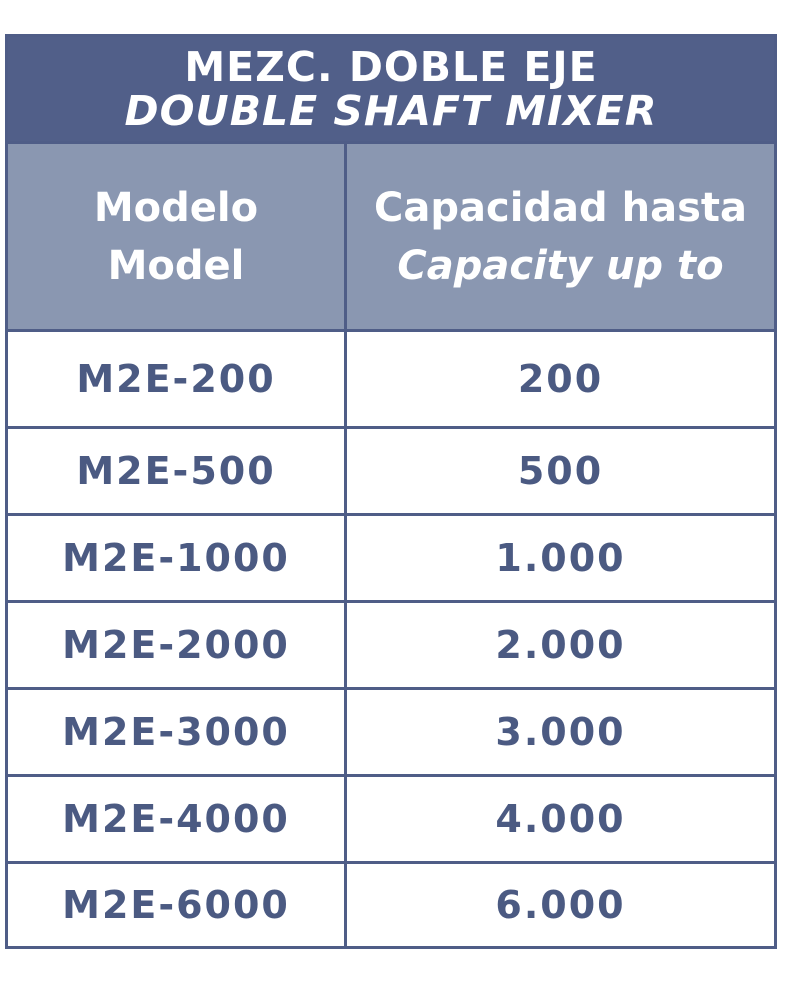 Image resolution: width=786 pixels, height=984 pixels. What do you see at coordinates (176, 645) in the screenshot?
I see `model-cell: M2E-2000` at bounding box center [176, 645].